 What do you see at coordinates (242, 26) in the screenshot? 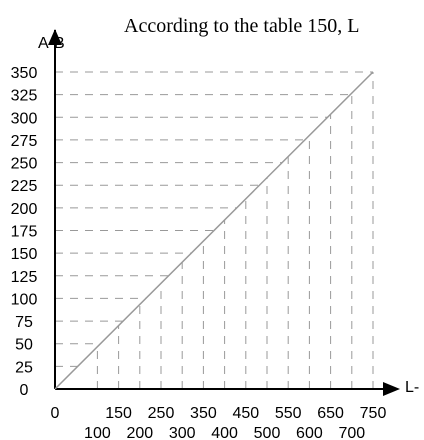
I see `chart-caption: According to the table 150, L` at bounding box center [242, 26].